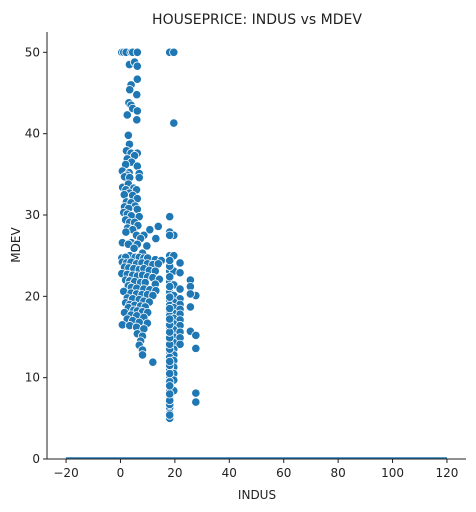  I want to click on y-tick-label: 30, so click(32, 215).